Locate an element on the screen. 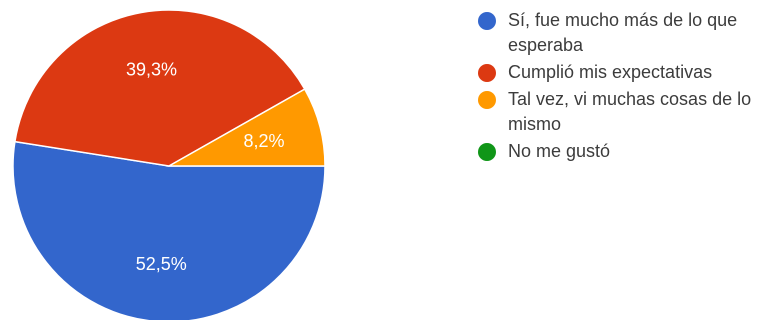  legend-item-1: Sí, fue mucho más de lo que esperaba is located at coordinates (626, 33).